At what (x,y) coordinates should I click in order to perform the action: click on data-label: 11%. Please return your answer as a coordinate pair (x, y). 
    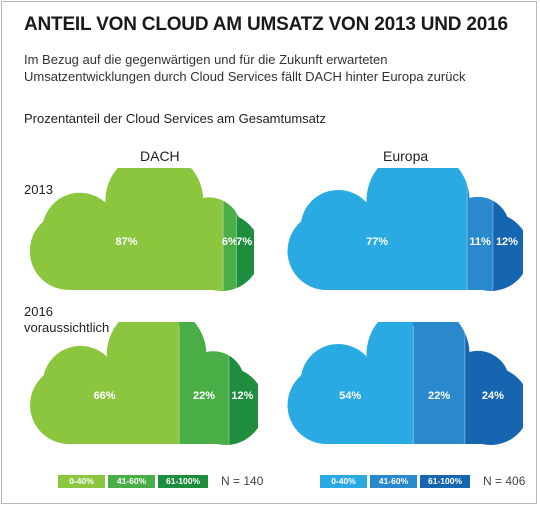
    Looking at the image, I should click on (480, 242).